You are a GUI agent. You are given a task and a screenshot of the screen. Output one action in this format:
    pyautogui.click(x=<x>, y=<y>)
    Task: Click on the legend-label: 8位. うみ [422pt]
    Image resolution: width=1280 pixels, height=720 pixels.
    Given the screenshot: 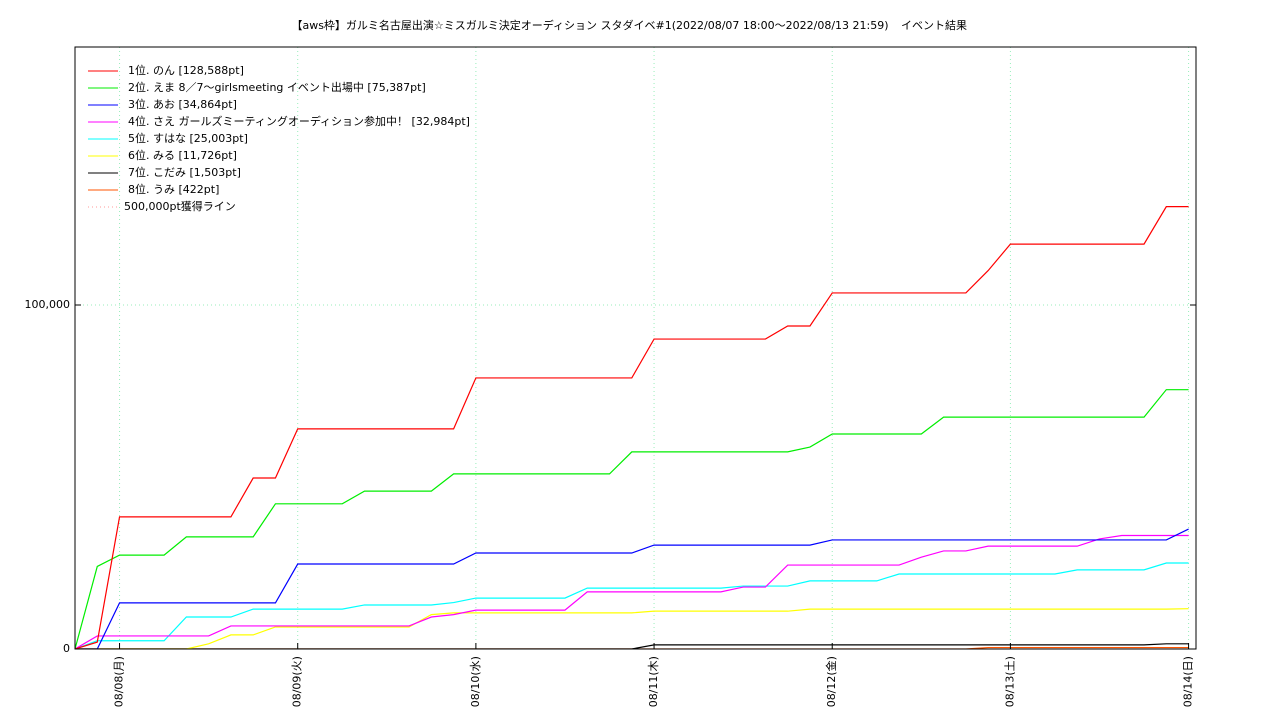 What is the action you would take?
    pyautogui.click(x=173, y=189)
    